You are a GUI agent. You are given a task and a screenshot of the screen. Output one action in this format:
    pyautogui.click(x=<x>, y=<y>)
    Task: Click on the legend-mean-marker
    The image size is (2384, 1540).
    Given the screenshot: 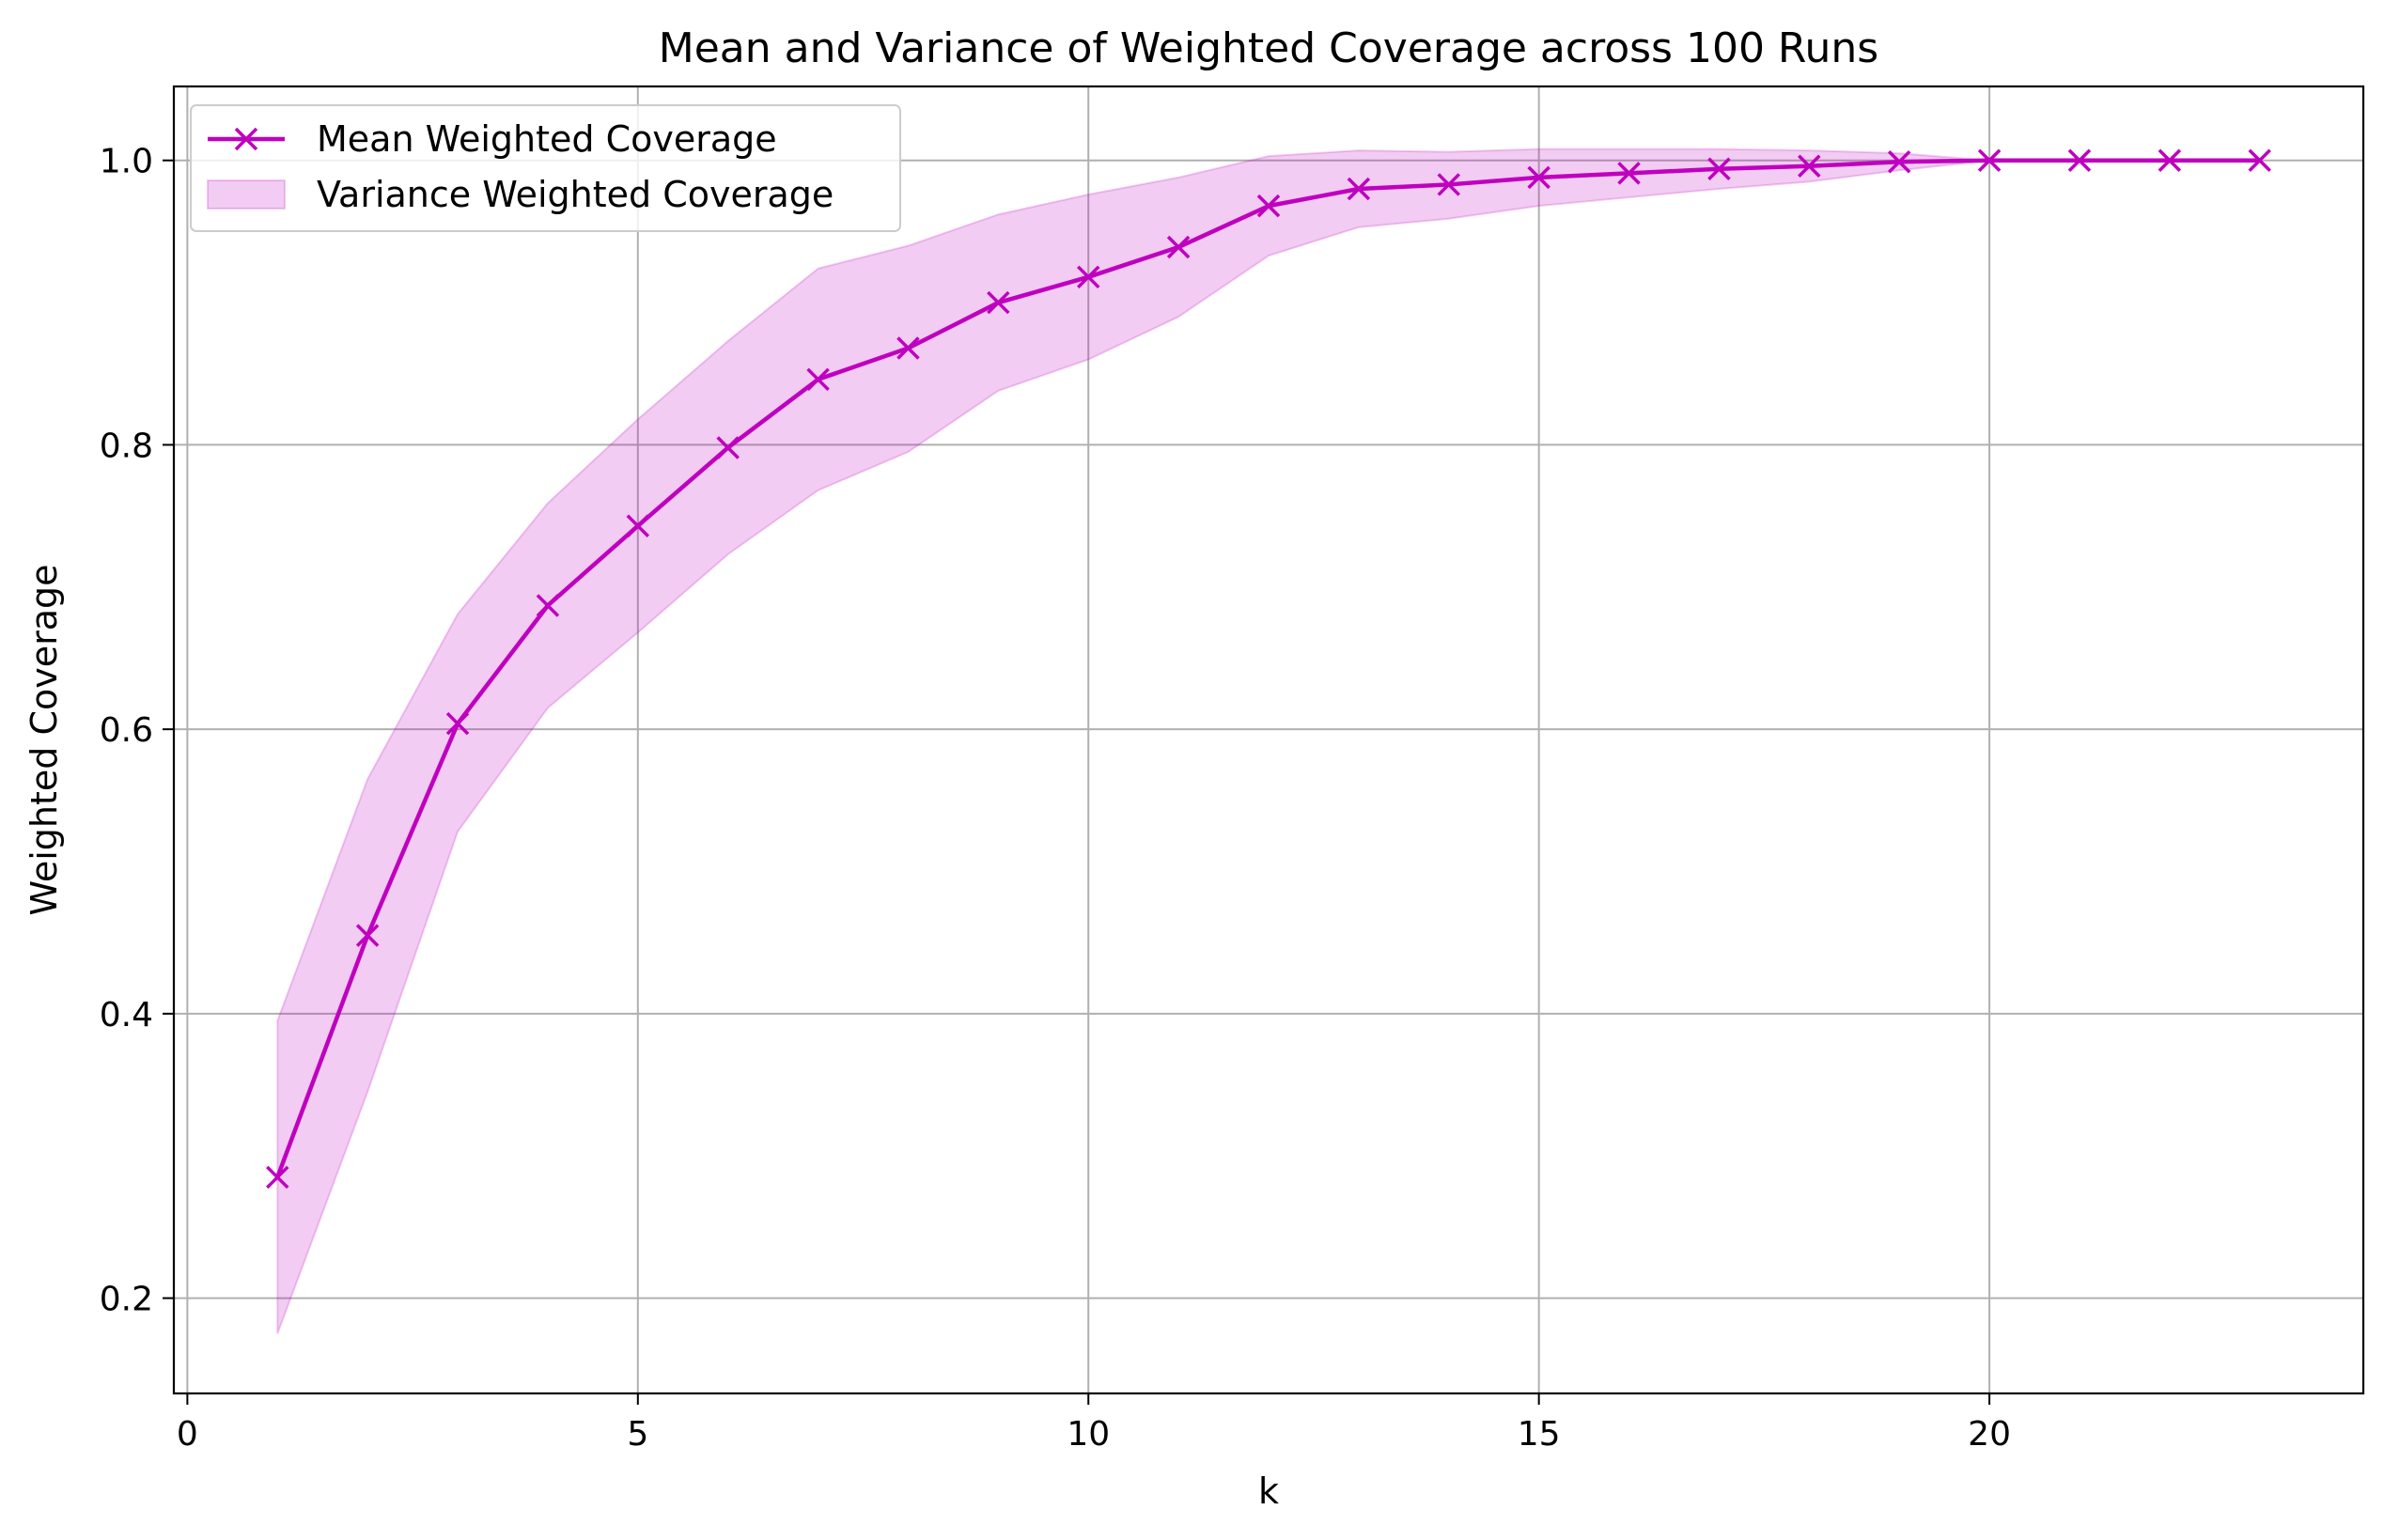 What is the action you would take?
    pyautogui.click(x=246, y=139)
    